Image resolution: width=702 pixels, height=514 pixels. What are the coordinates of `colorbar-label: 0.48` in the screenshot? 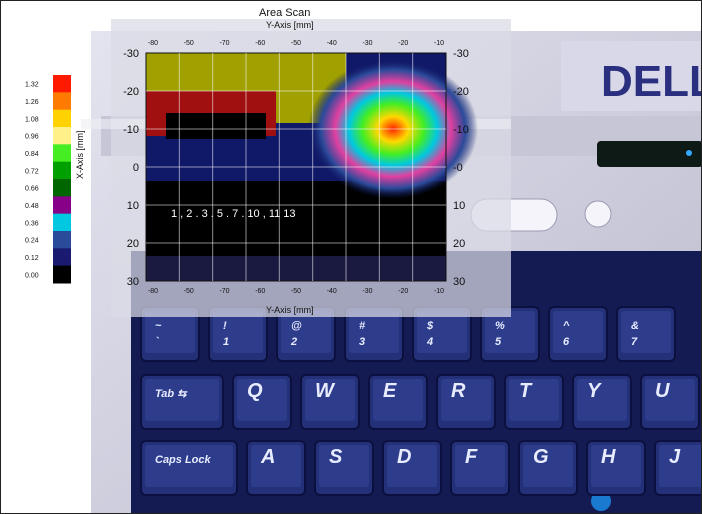 It's located at (32, 206).